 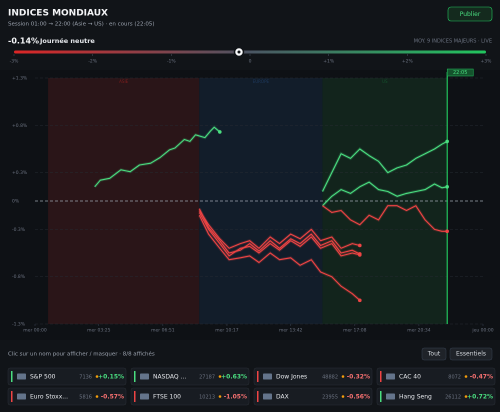 I want to click on x-tick-label: mer 06:51, so click(x=163, y=331).